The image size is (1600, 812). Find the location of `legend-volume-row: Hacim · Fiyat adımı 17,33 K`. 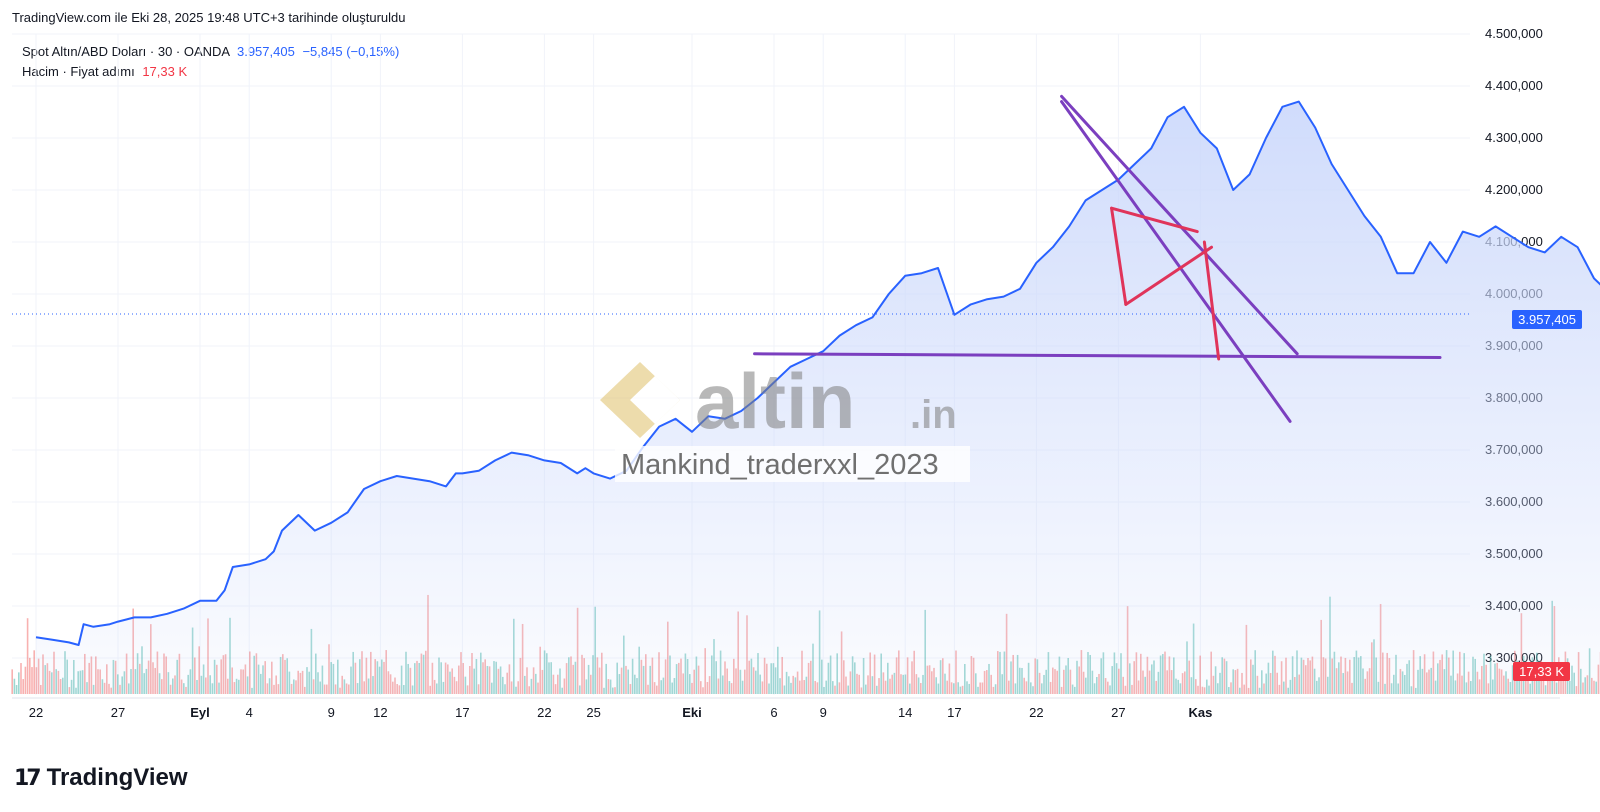

legend-volume-row: Hacim · Fiyat adımı 17,33 K is located at coordinates (210, 72).